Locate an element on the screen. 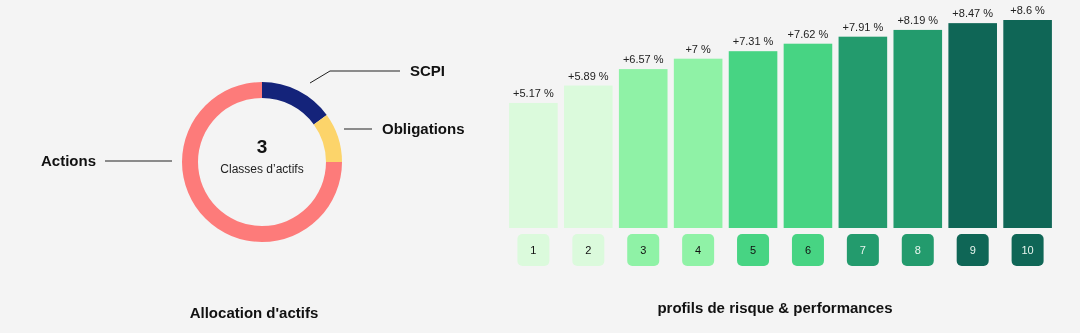  data-label: +8.6 % is located at coordinates (1028, 10).